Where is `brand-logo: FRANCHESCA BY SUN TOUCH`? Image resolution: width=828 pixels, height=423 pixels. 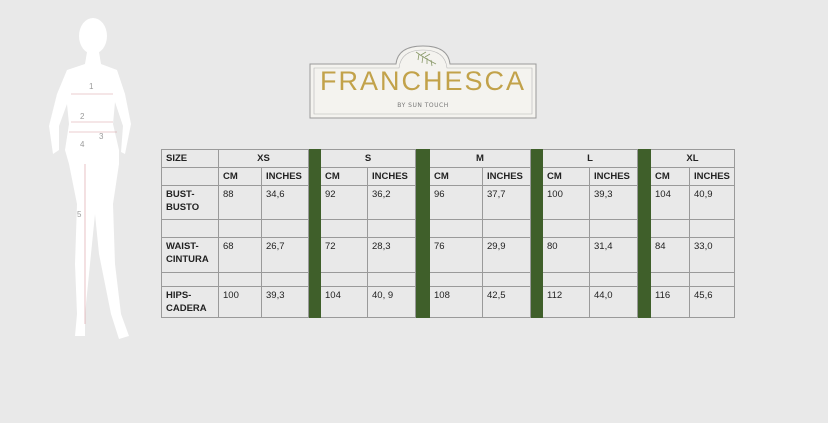 brand-logo: FRANCHESCA BY SUN TOUCH is located at coordinates (423, 82).